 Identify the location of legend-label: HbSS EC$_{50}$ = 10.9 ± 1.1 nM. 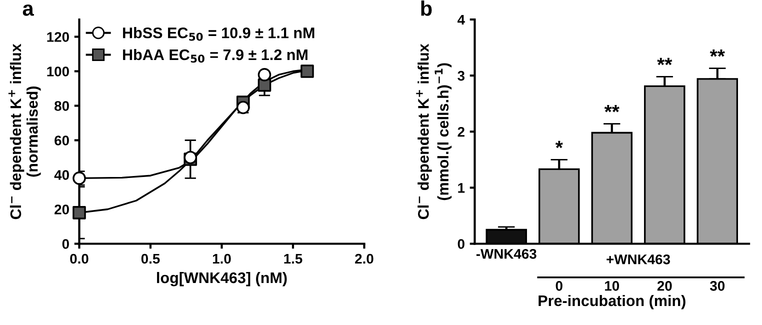
(218, 34).